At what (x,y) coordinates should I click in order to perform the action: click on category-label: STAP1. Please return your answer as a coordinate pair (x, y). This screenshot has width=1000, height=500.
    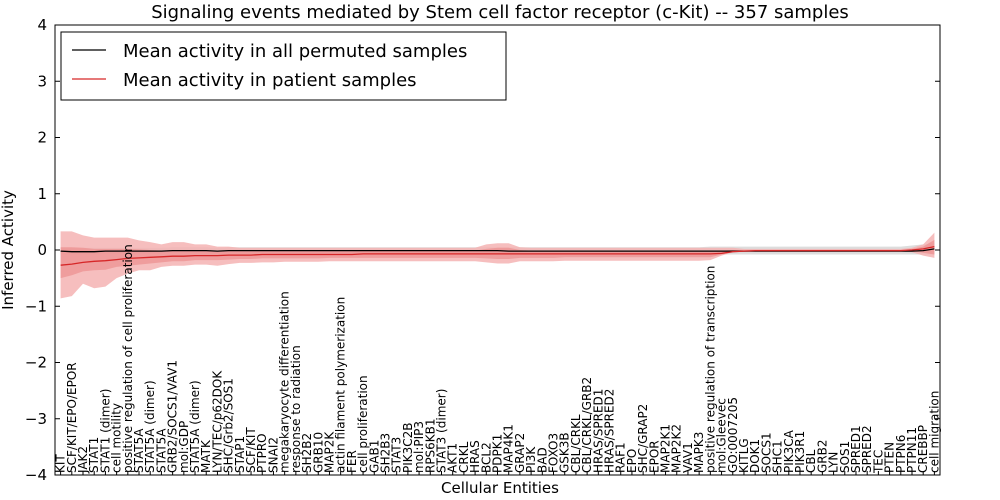
    Looking at the image, I should click on (240, 454).